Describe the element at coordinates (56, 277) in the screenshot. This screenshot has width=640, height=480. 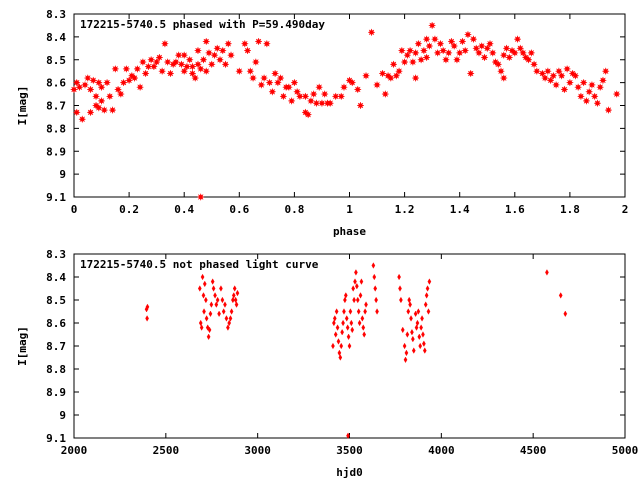
I see `y-tick-label: 8.4` at that location.